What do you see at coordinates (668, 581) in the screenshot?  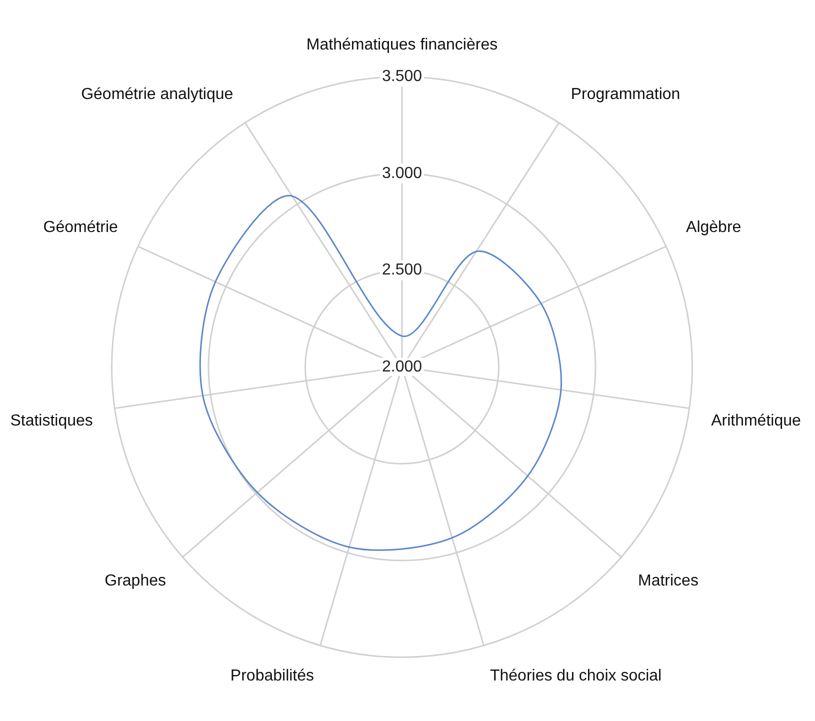 I see `spoke-label: Matrices` at bounding box center [668, 581].